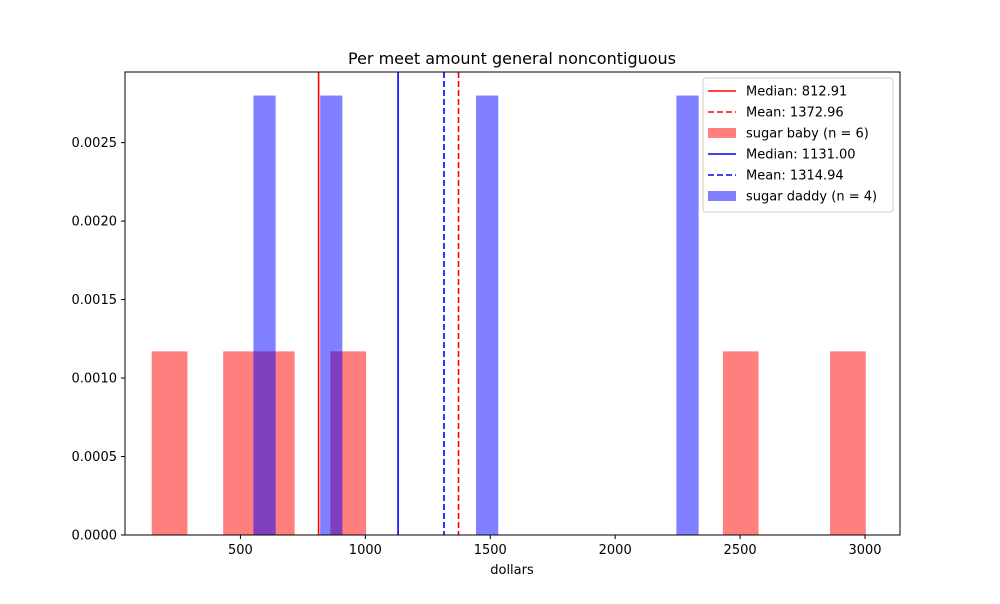 Image resolution: width=1000 pixels, height=604 pixels. Describe the element at coordinates (95, 536) in the screenshot. I see `y-tick-label: 0.0000` at that location.